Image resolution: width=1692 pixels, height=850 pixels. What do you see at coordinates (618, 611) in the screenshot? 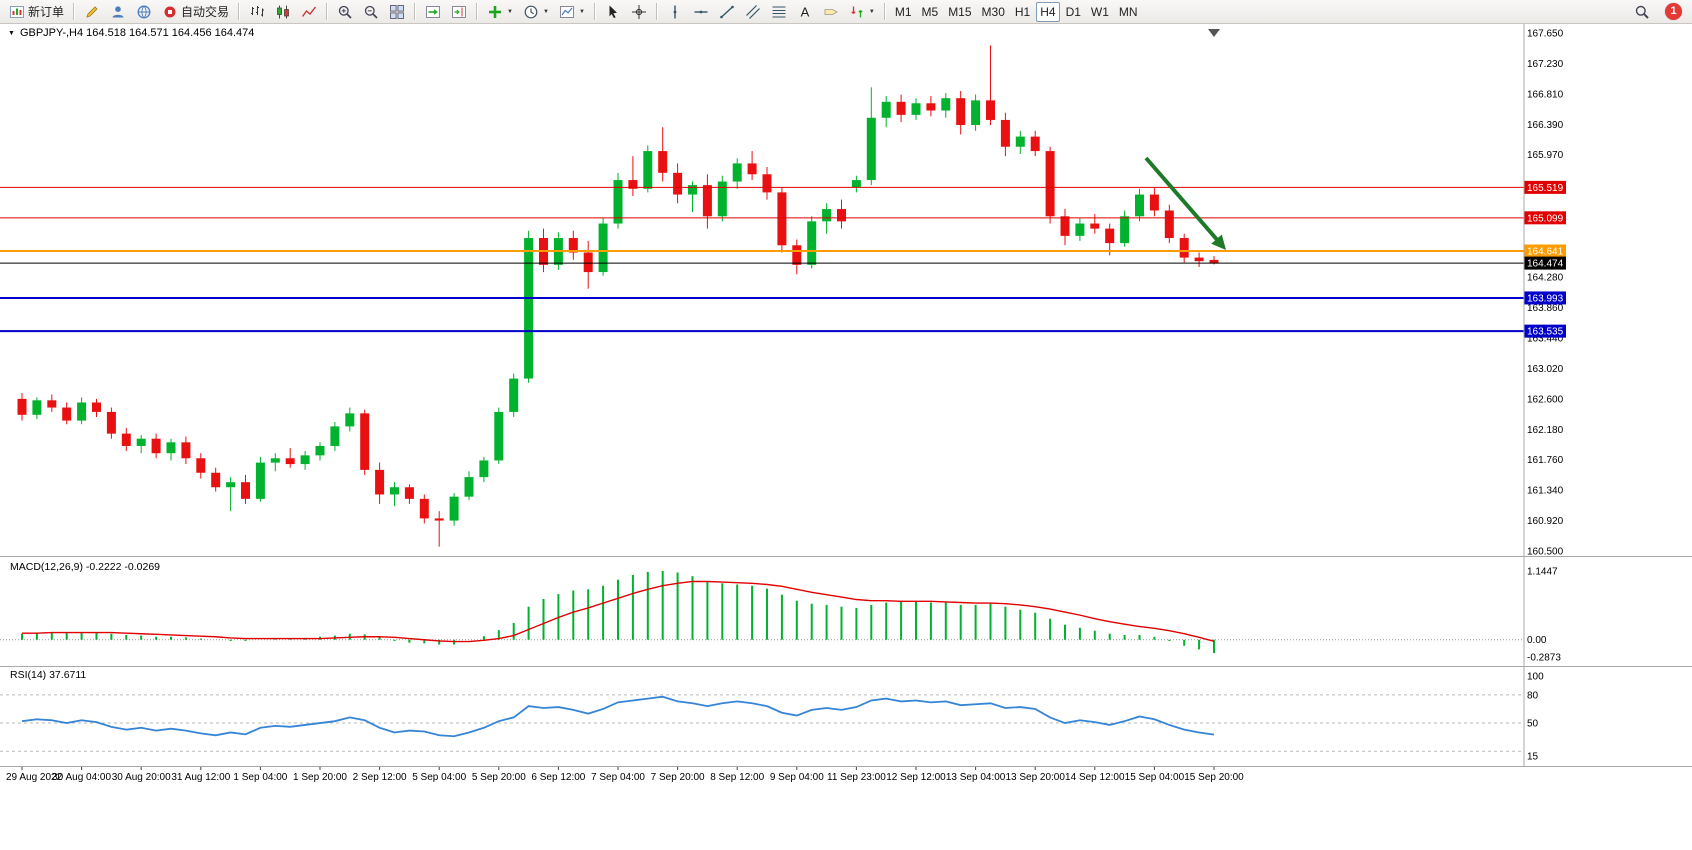
I see `macd-signal-line` at bounding box center [618, 611].